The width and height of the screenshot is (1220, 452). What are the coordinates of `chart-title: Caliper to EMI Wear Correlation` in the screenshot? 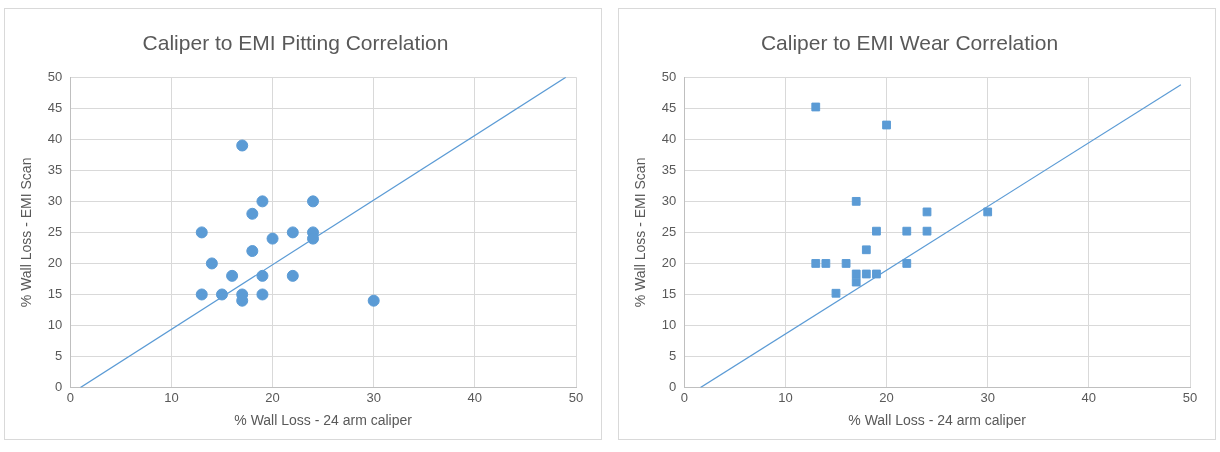 It's located at (909, 43).